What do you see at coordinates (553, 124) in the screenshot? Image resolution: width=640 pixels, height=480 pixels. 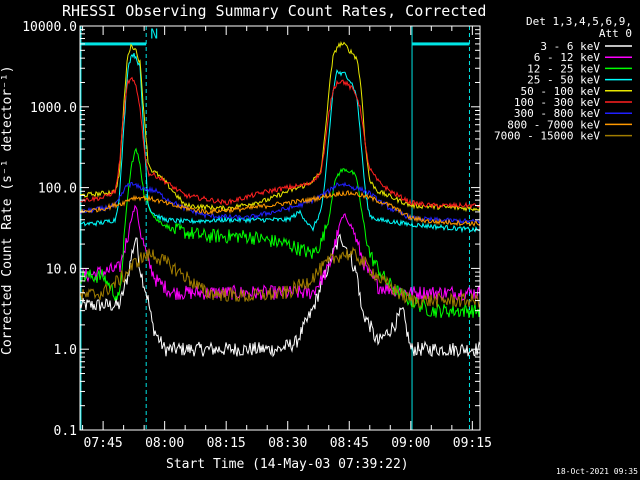 I see `legend-label: 800 - 7000 keV` at bounding box center [553, 124].